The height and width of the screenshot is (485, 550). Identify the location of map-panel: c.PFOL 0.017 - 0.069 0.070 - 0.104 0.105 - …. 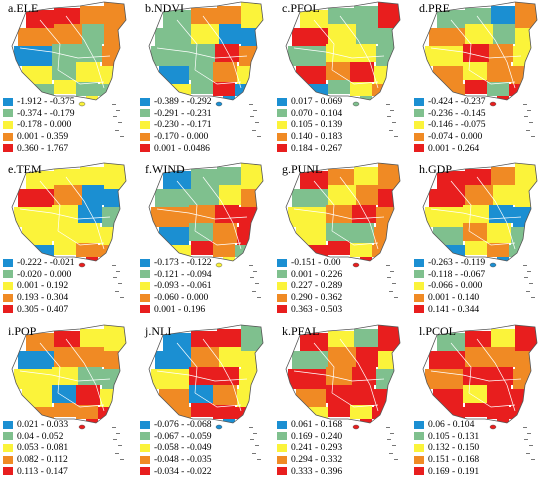
(342, 80).